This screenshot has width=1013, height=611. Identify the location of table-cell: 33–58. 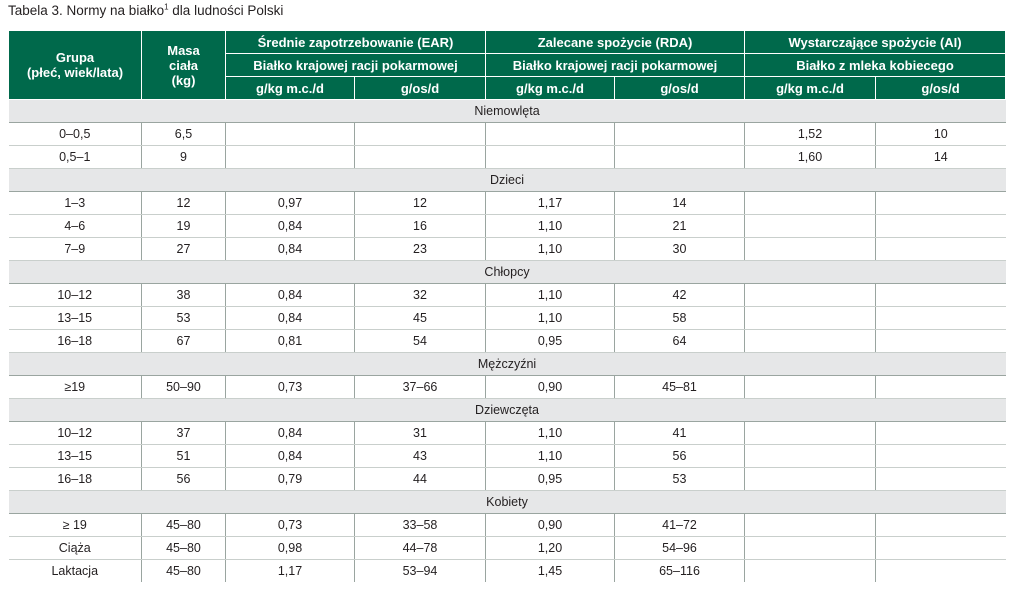
(420, 525).